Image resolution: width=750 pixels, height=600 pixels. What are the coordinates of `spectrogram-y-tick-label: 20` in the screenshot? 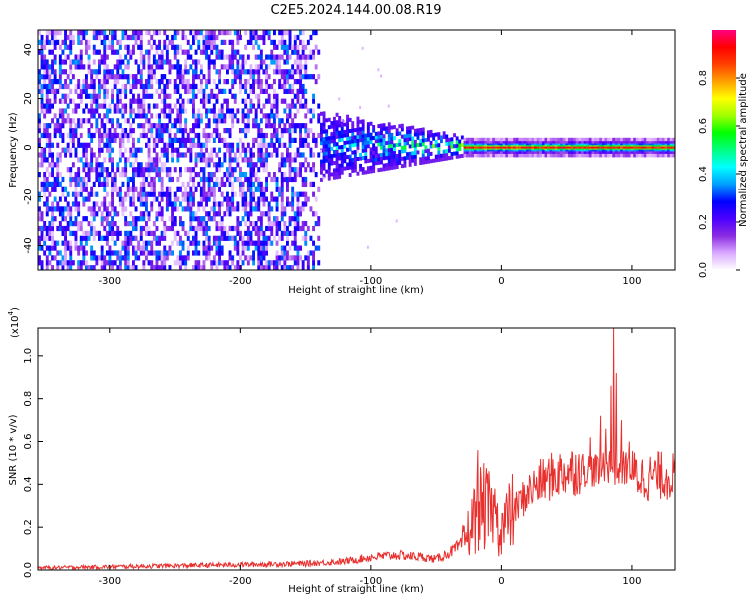 It's located at (28, 98).